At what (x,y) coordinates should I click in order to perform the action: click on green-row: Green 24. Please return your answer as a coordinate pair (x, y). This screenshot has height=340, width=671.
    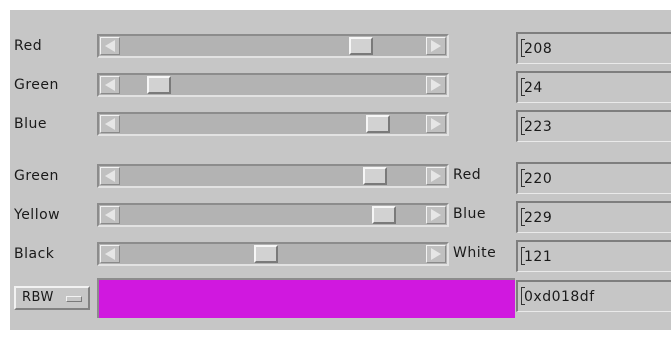
    Looking at the image, I should click on (340, 87).